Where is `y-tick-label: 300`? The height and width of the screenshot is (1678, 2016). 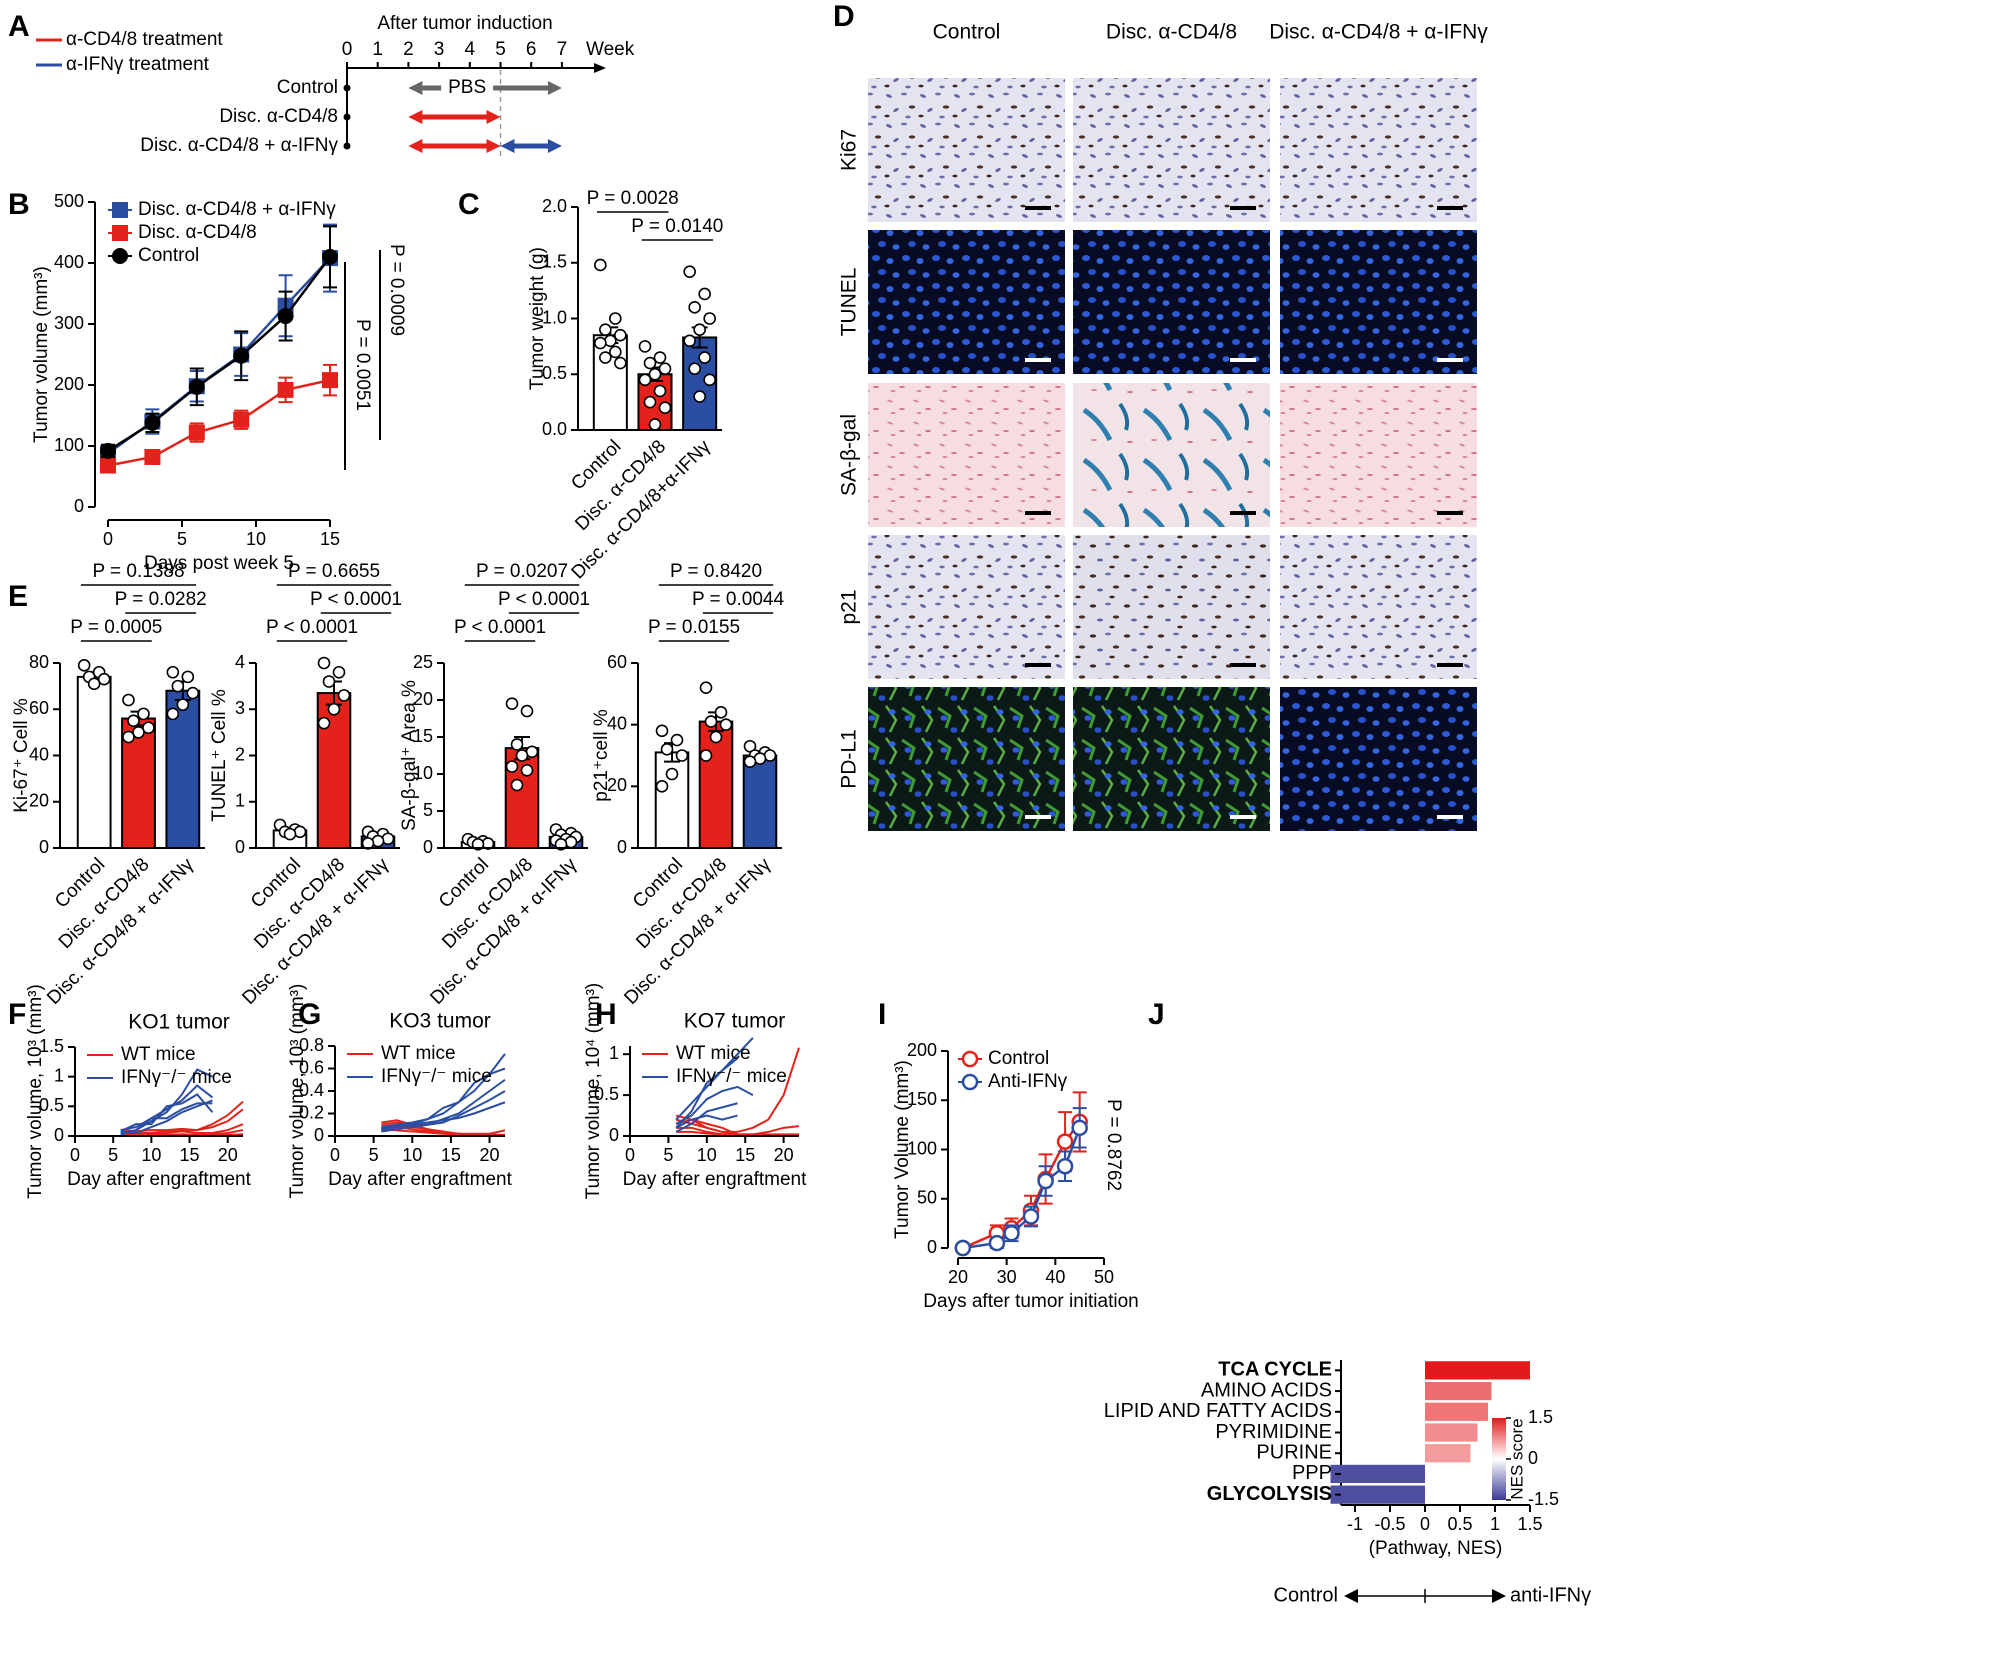 y-tick-label: 300 is located at coordinates (69, 323).